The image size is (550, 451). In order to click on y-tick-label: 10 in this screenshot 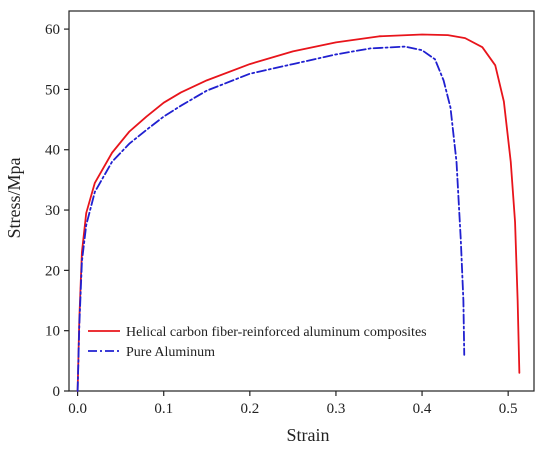, I will do `click(52, 332)`.